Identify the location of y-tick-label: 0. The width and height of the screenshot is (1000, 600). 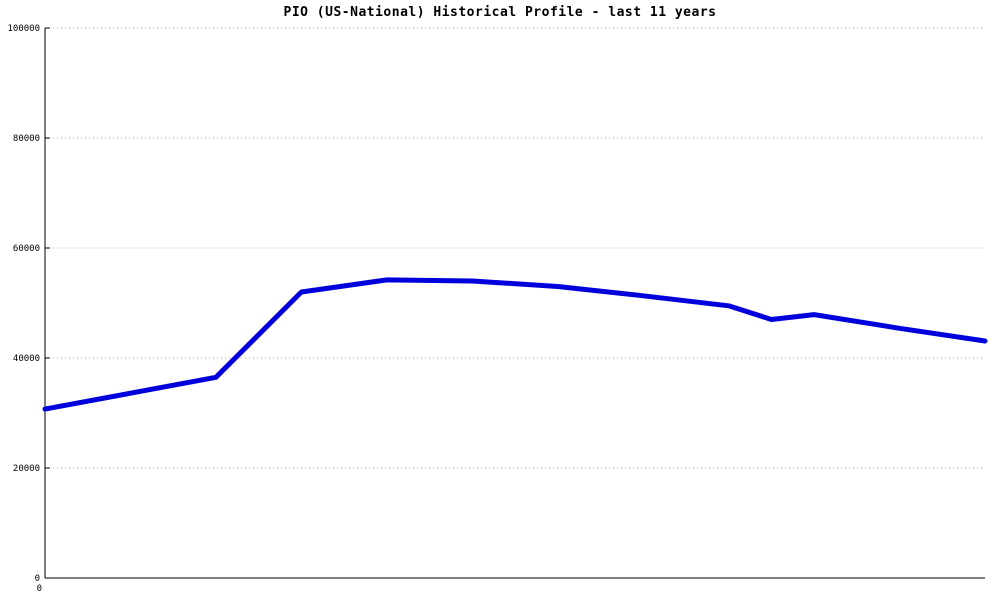
(37, 579).